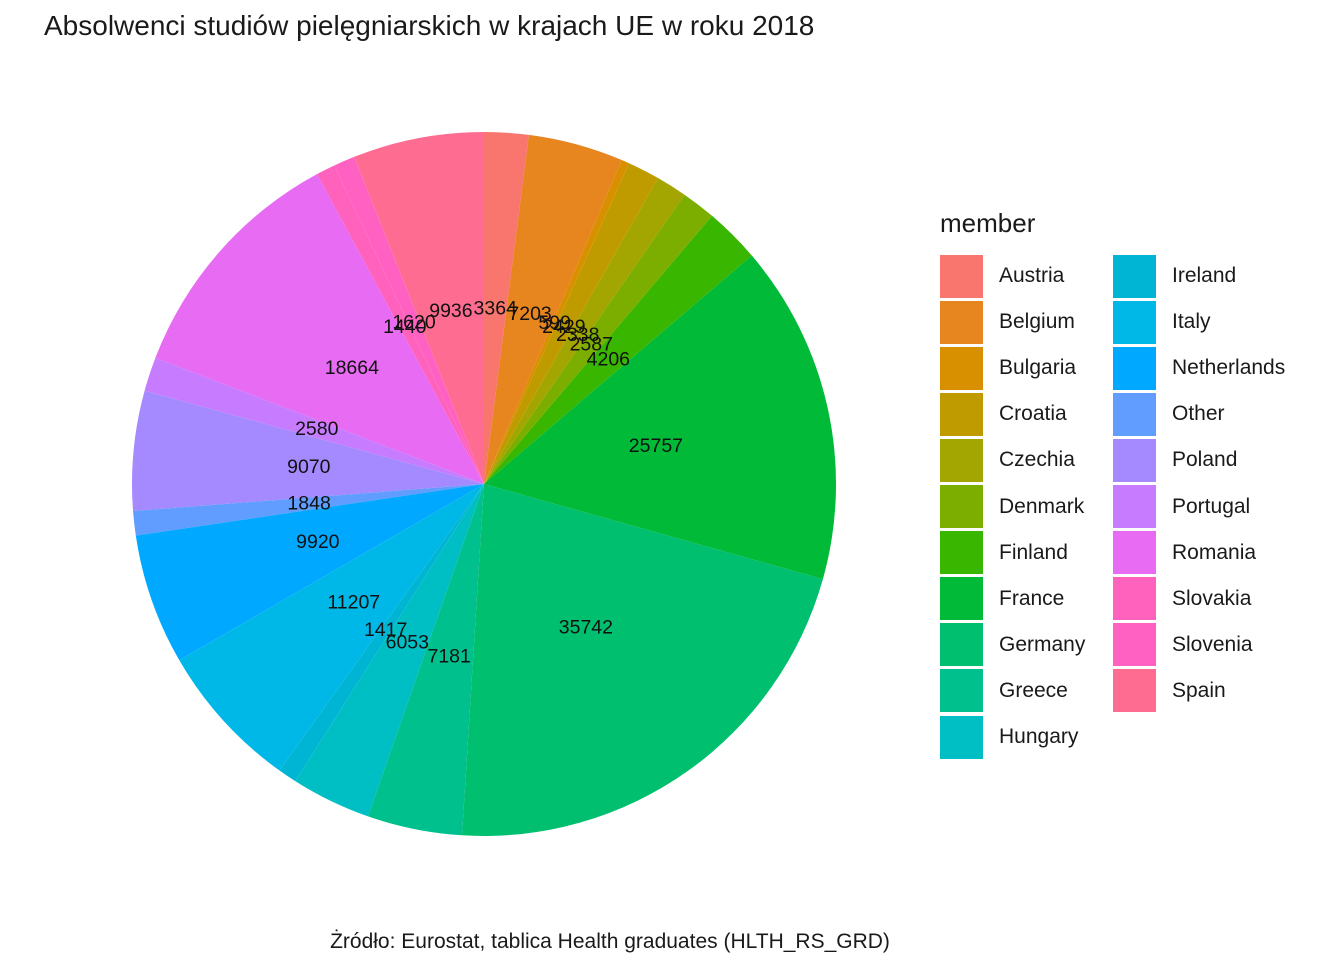 The height and width of the screenshot is (960, 1344). What do you see at coordinates (419, 308) in the screenshot?
I see `pie-slice-spain` at bounding box center [419, 308].